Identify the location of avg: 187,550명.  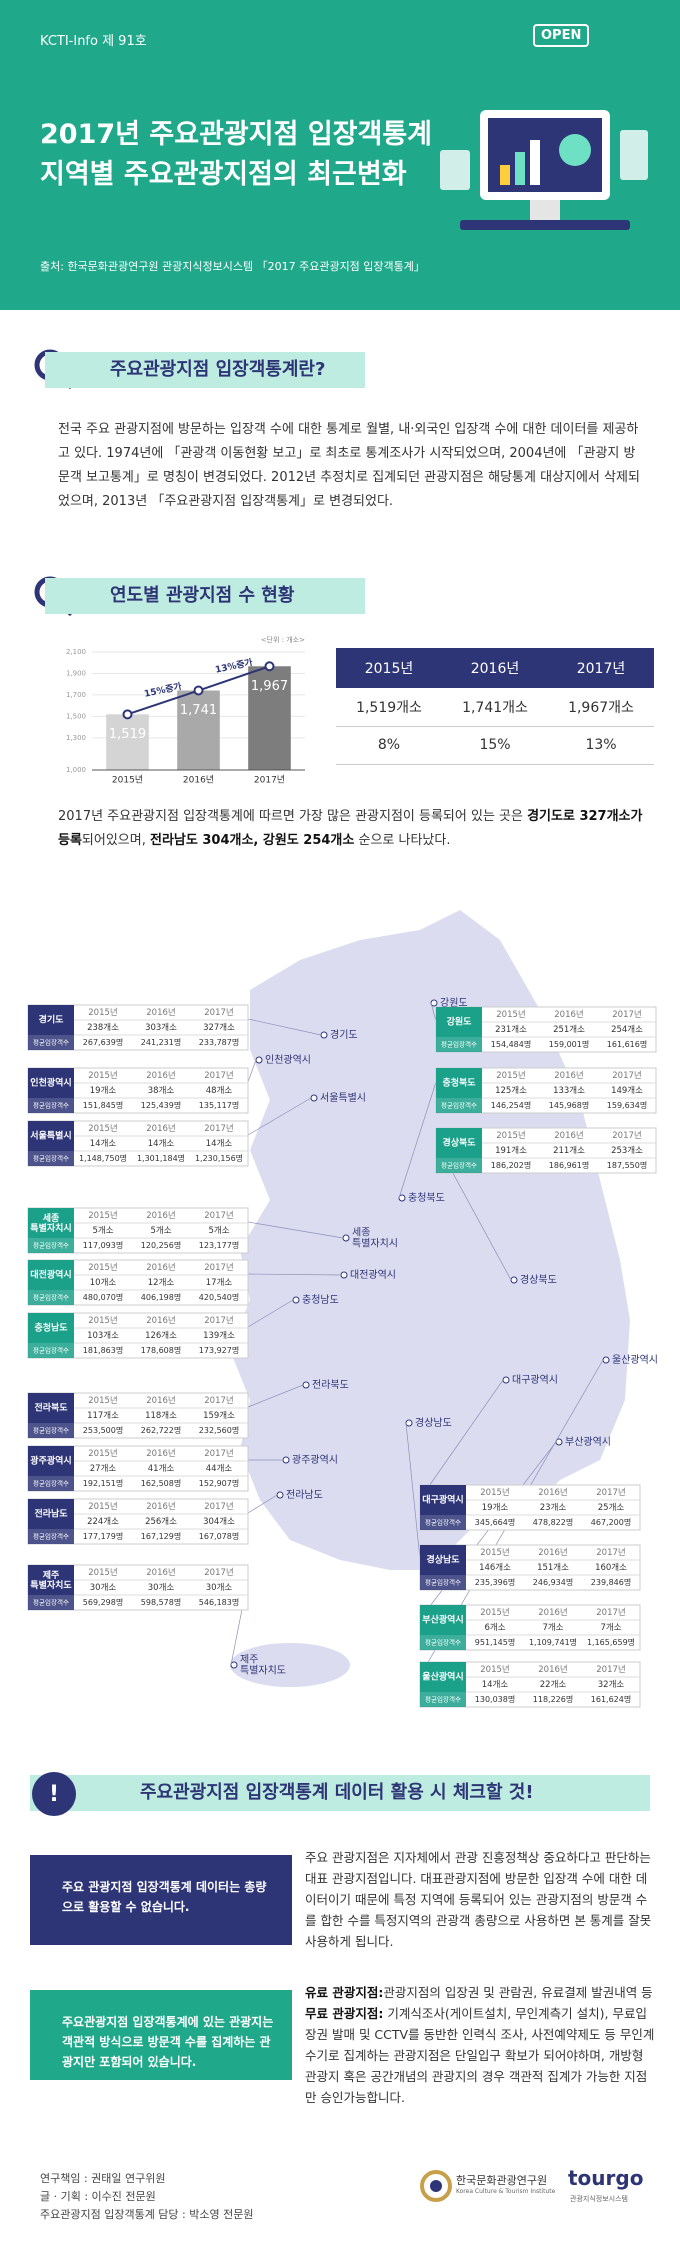
(627, 1165).